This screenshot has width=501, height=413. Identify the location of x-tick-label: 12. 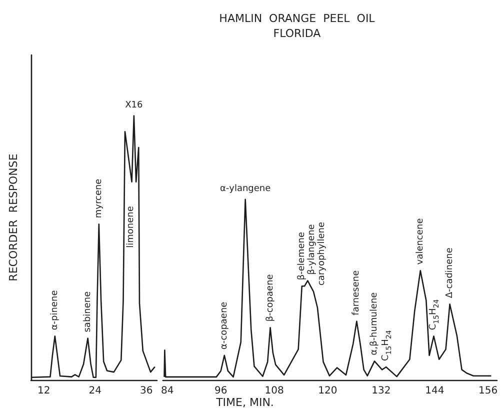
(43, 391).